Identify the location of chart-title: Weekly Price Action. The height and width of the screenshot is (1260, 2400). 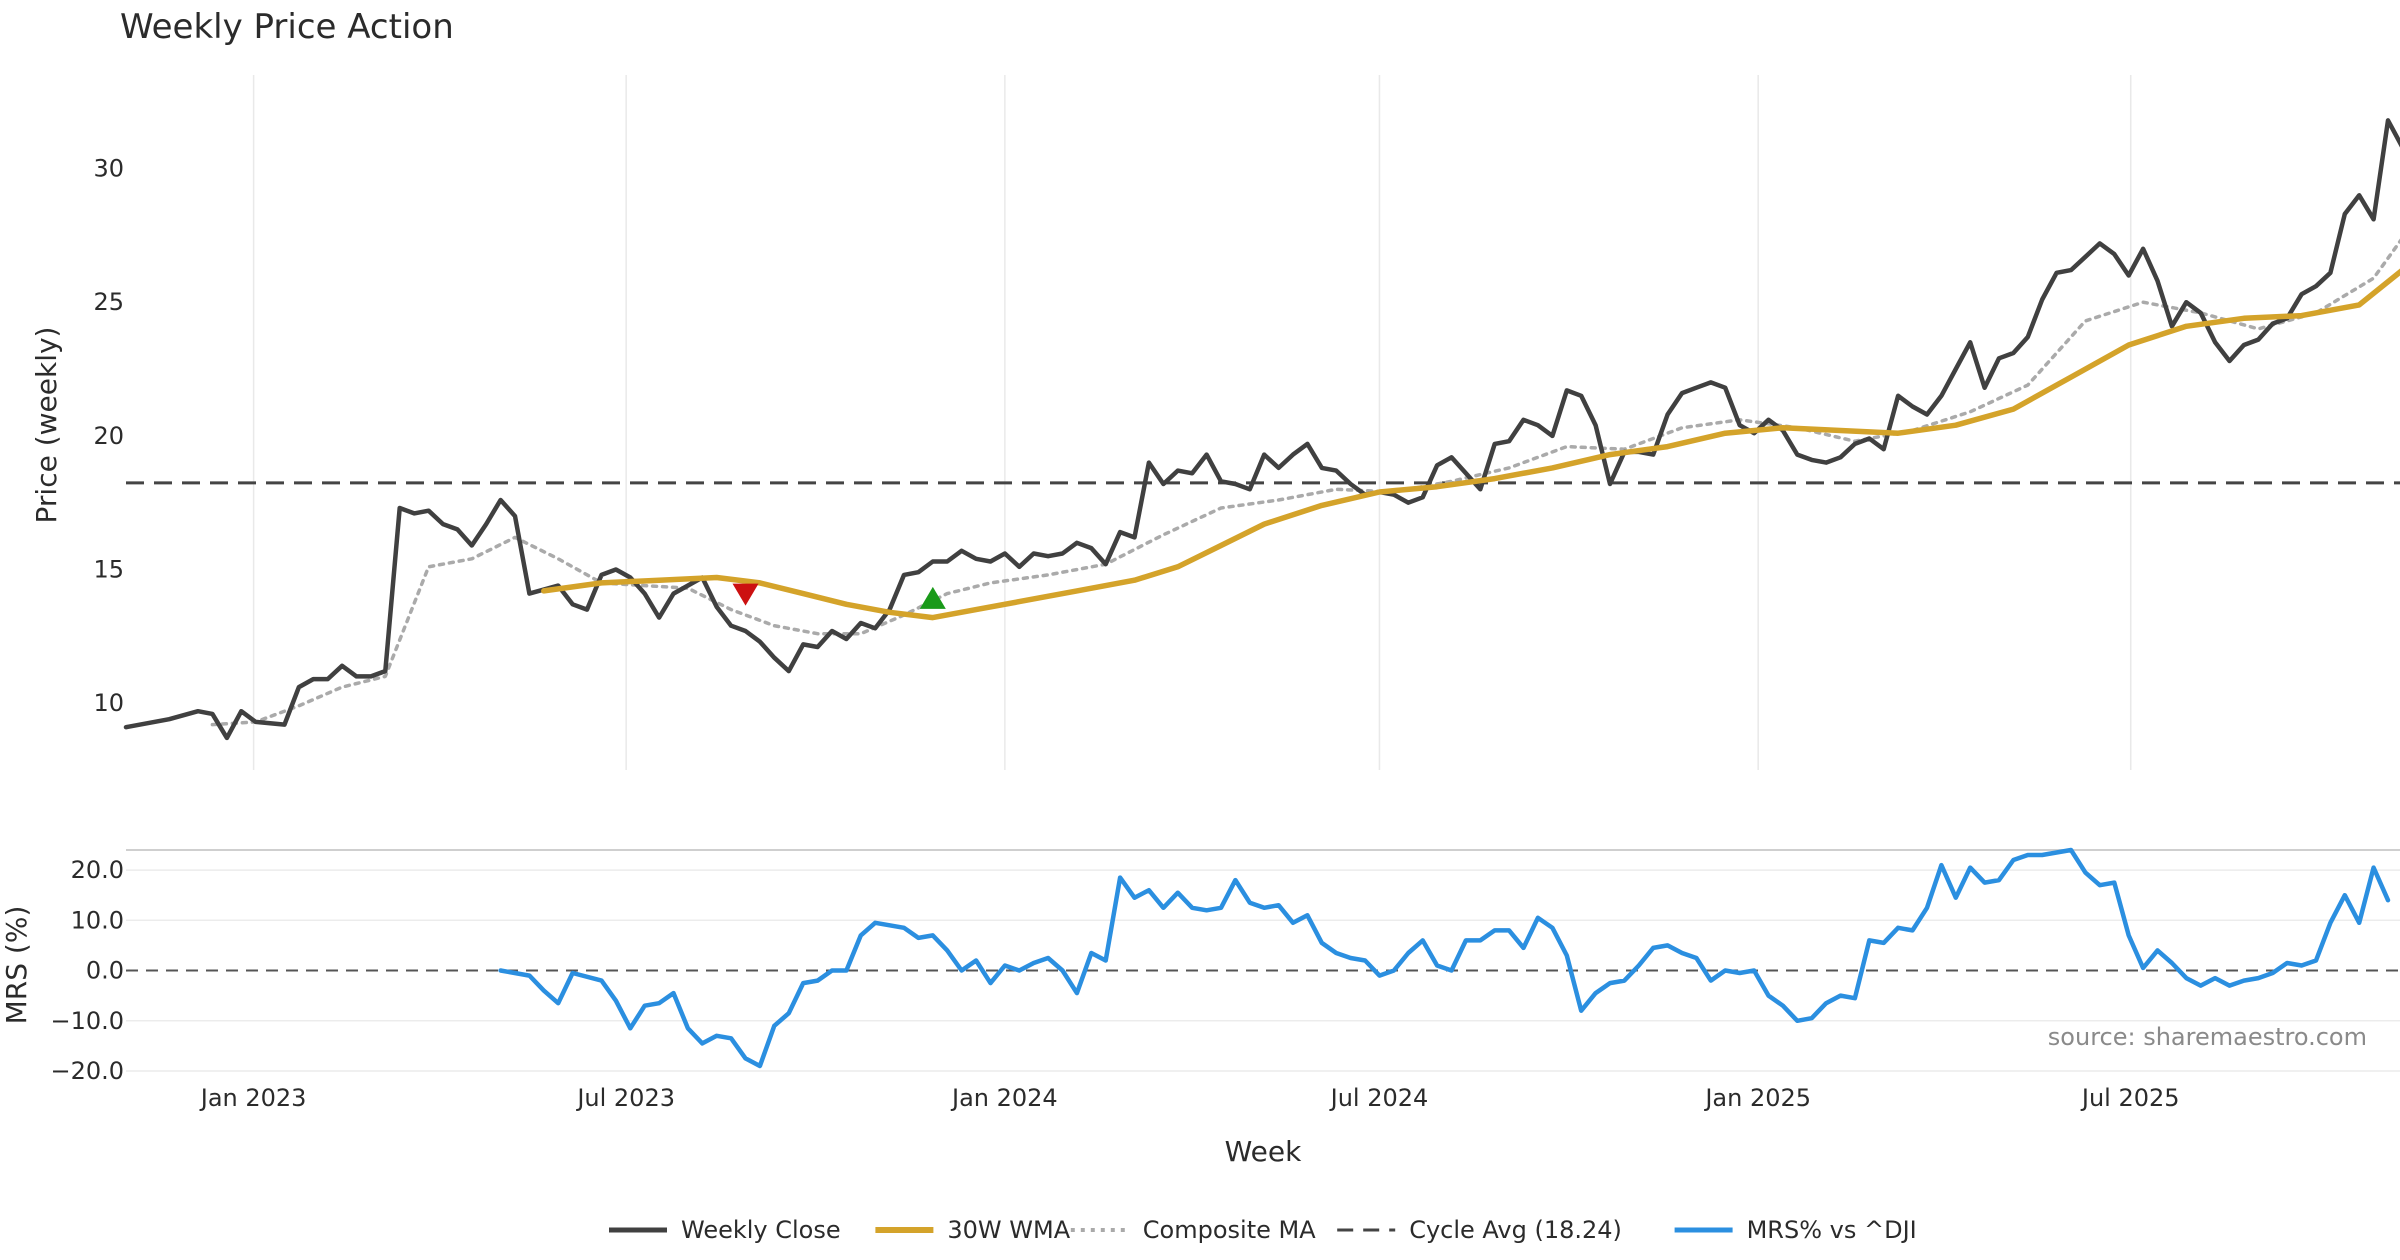
(287, 27).